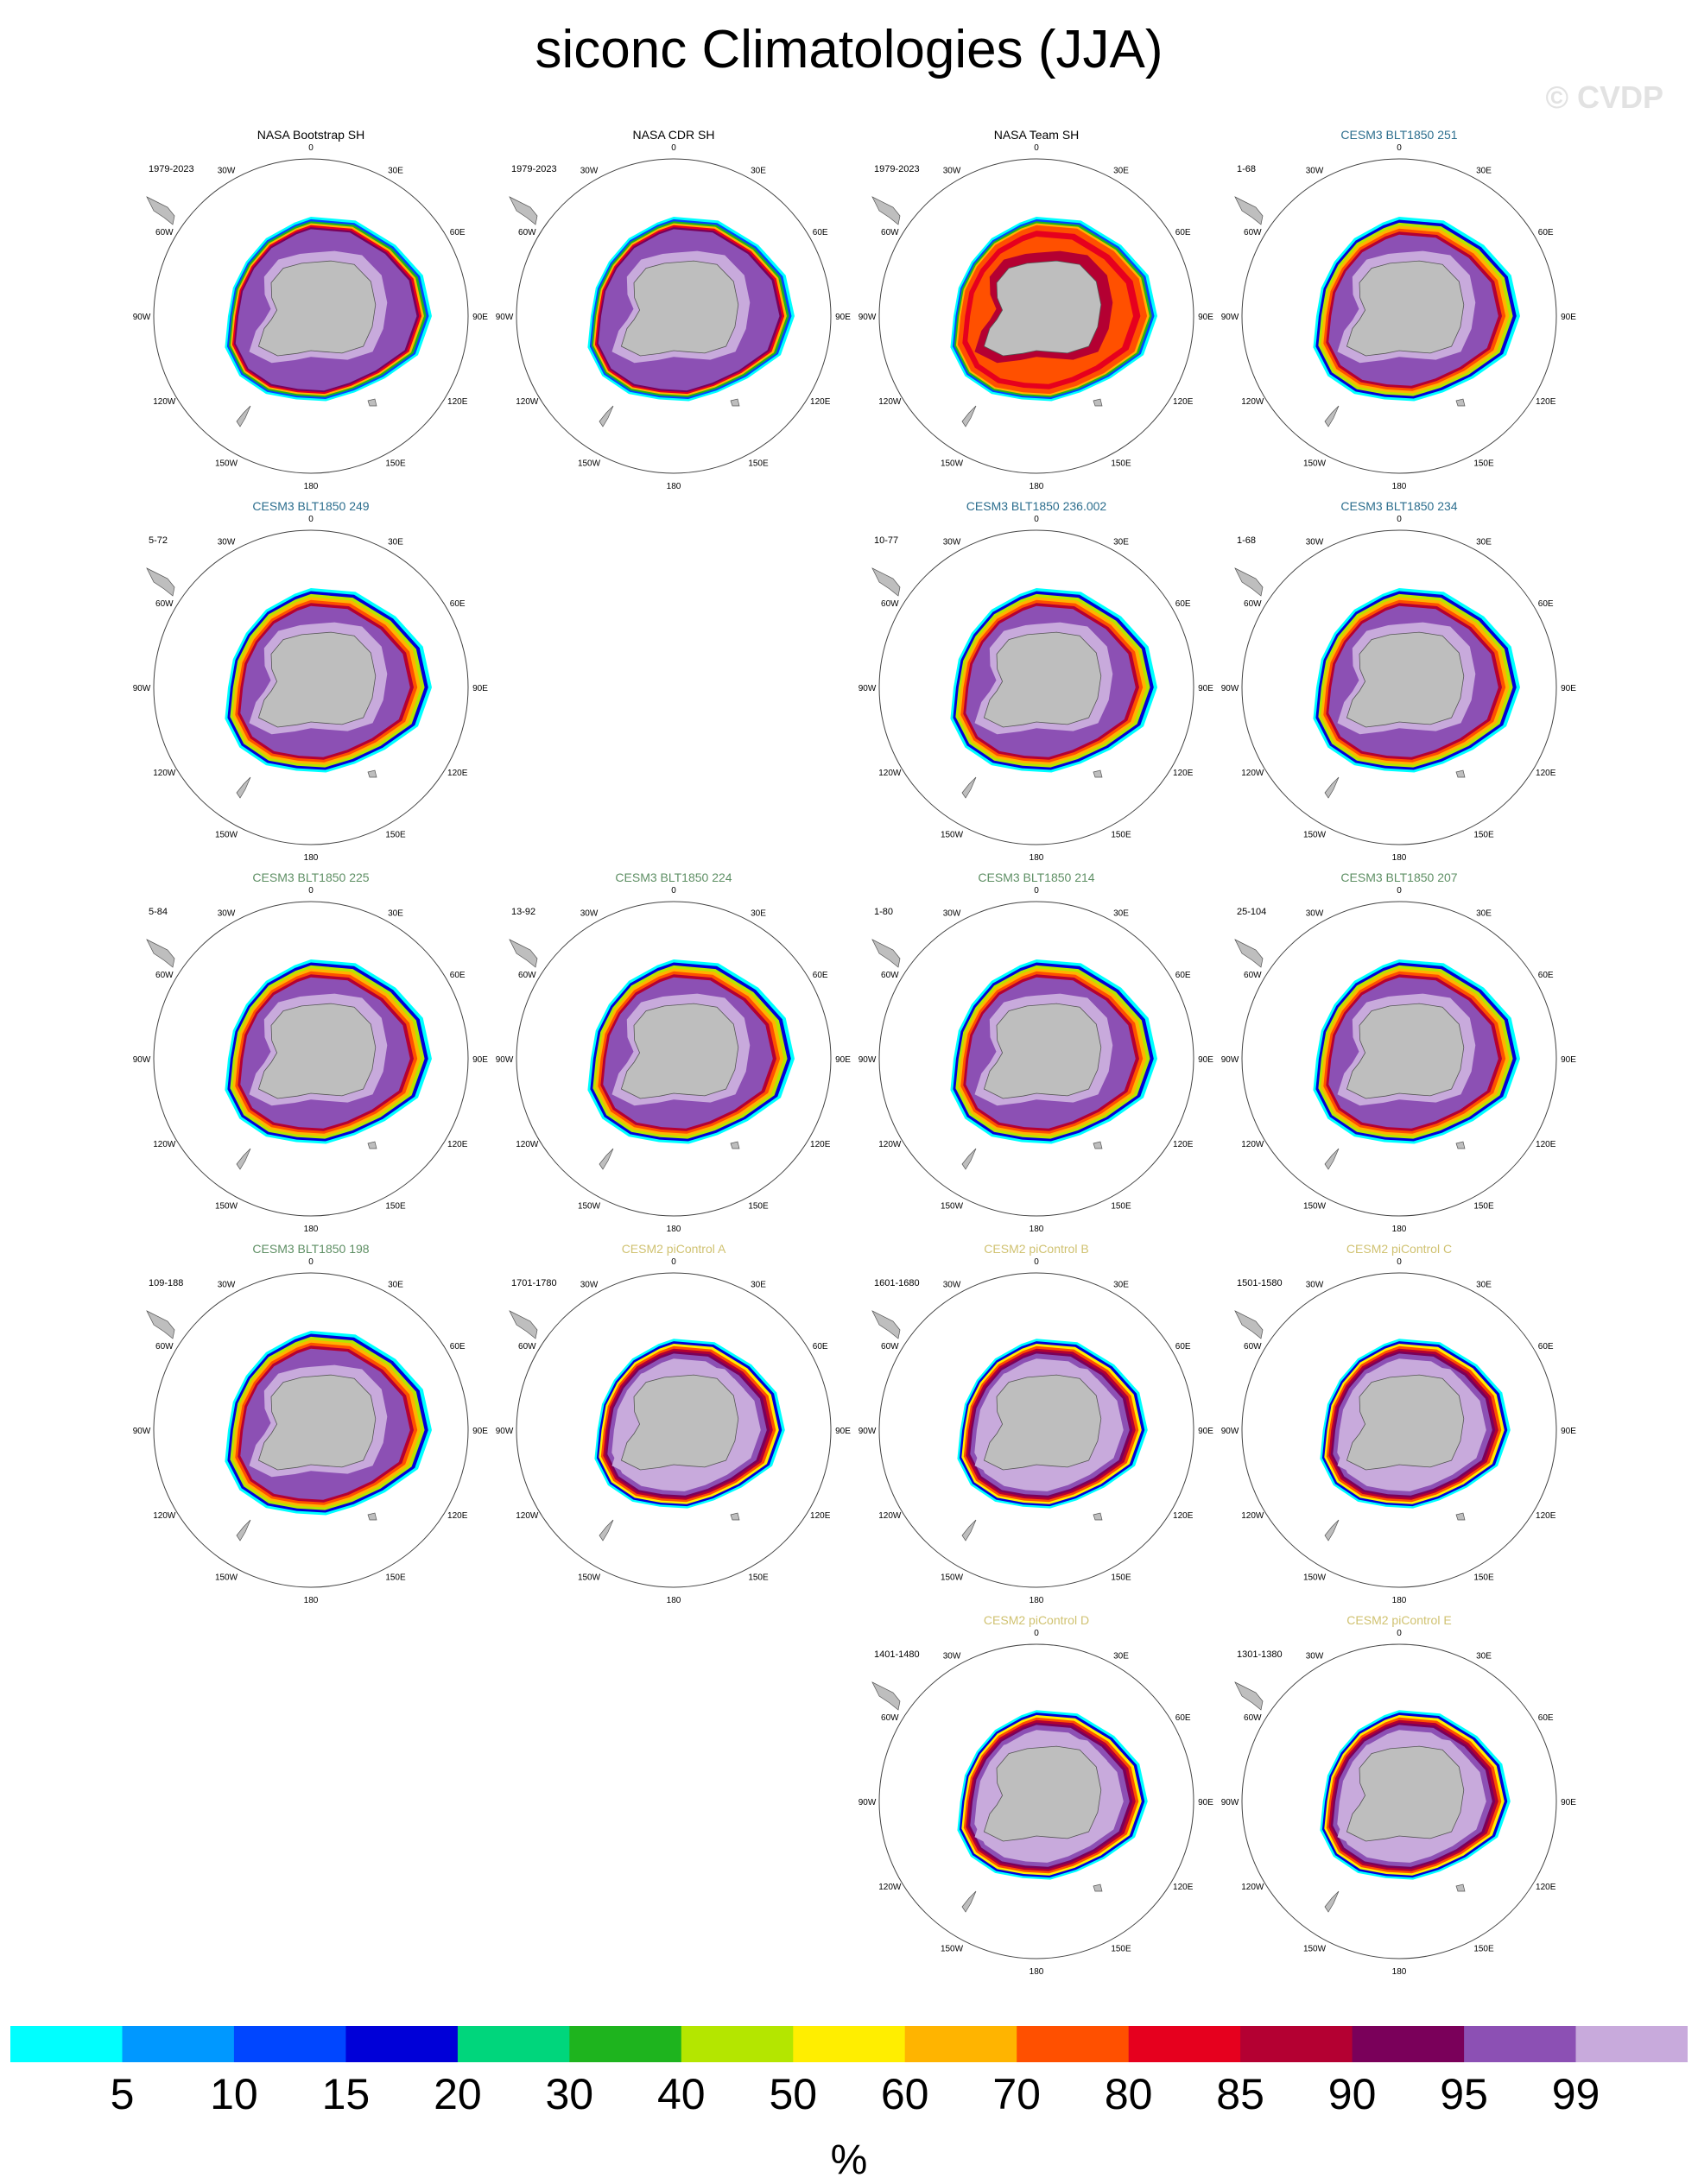 Image resolution: width=1698 pixels, height=2184 pixels. What do you see at coordinates (1399, 506) in the screenshot?
I see `panel-title: CESM3 BLT1850 234` at bounding box center [1399, 506].